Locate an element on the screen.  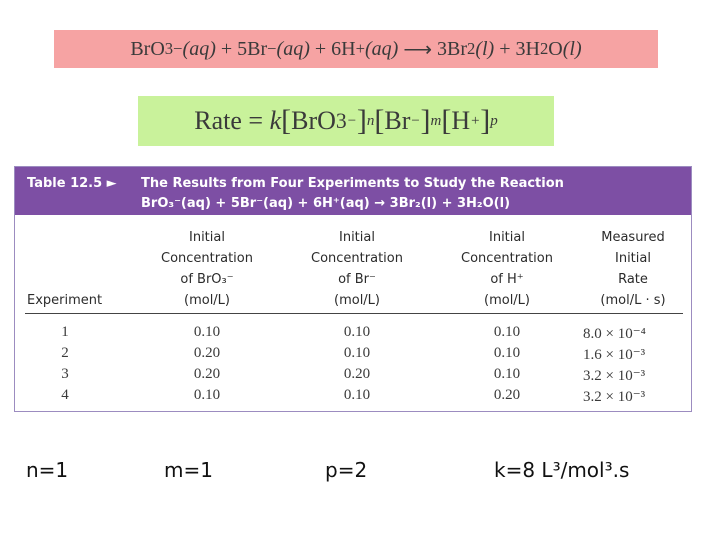
table-label: Table 12.5 ► is located at coordinates (72, 183).